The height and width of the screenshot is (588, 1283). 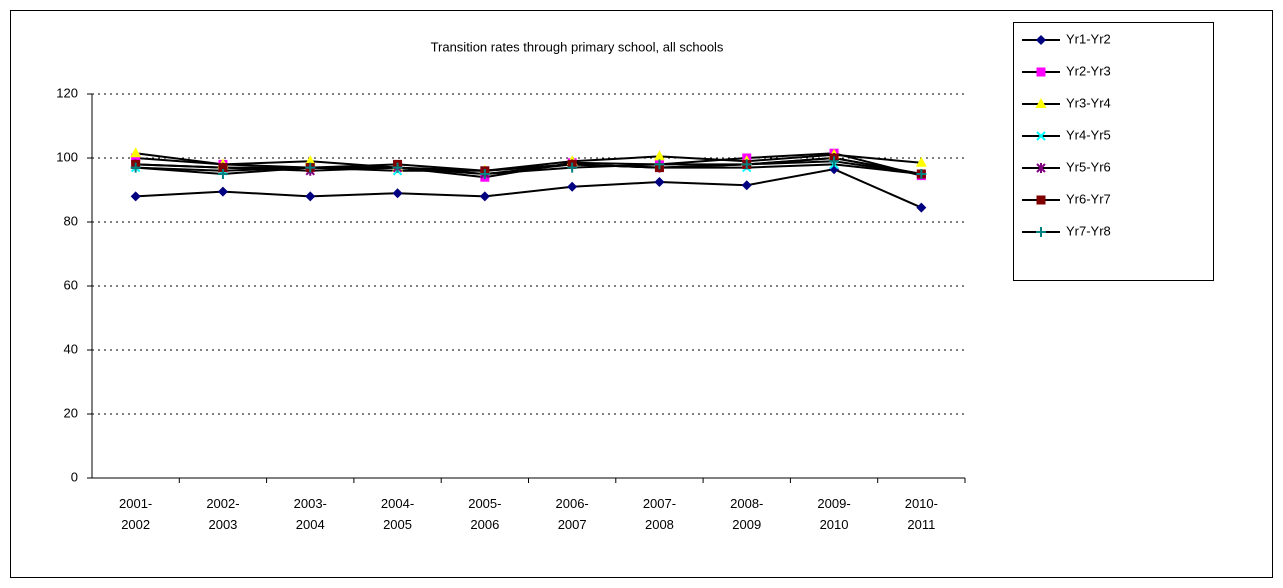 I want to click on legend-label: Yr5-Yr6, so click(x=1088, y=166).